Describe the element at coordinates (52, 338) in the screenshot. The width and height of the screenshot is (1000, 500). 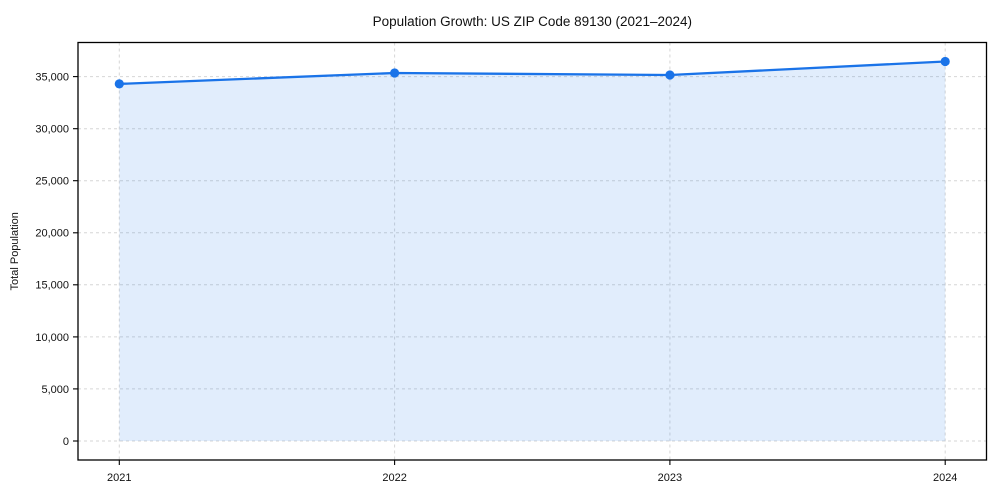
I see `y-tick-label: 10,000` at that location.